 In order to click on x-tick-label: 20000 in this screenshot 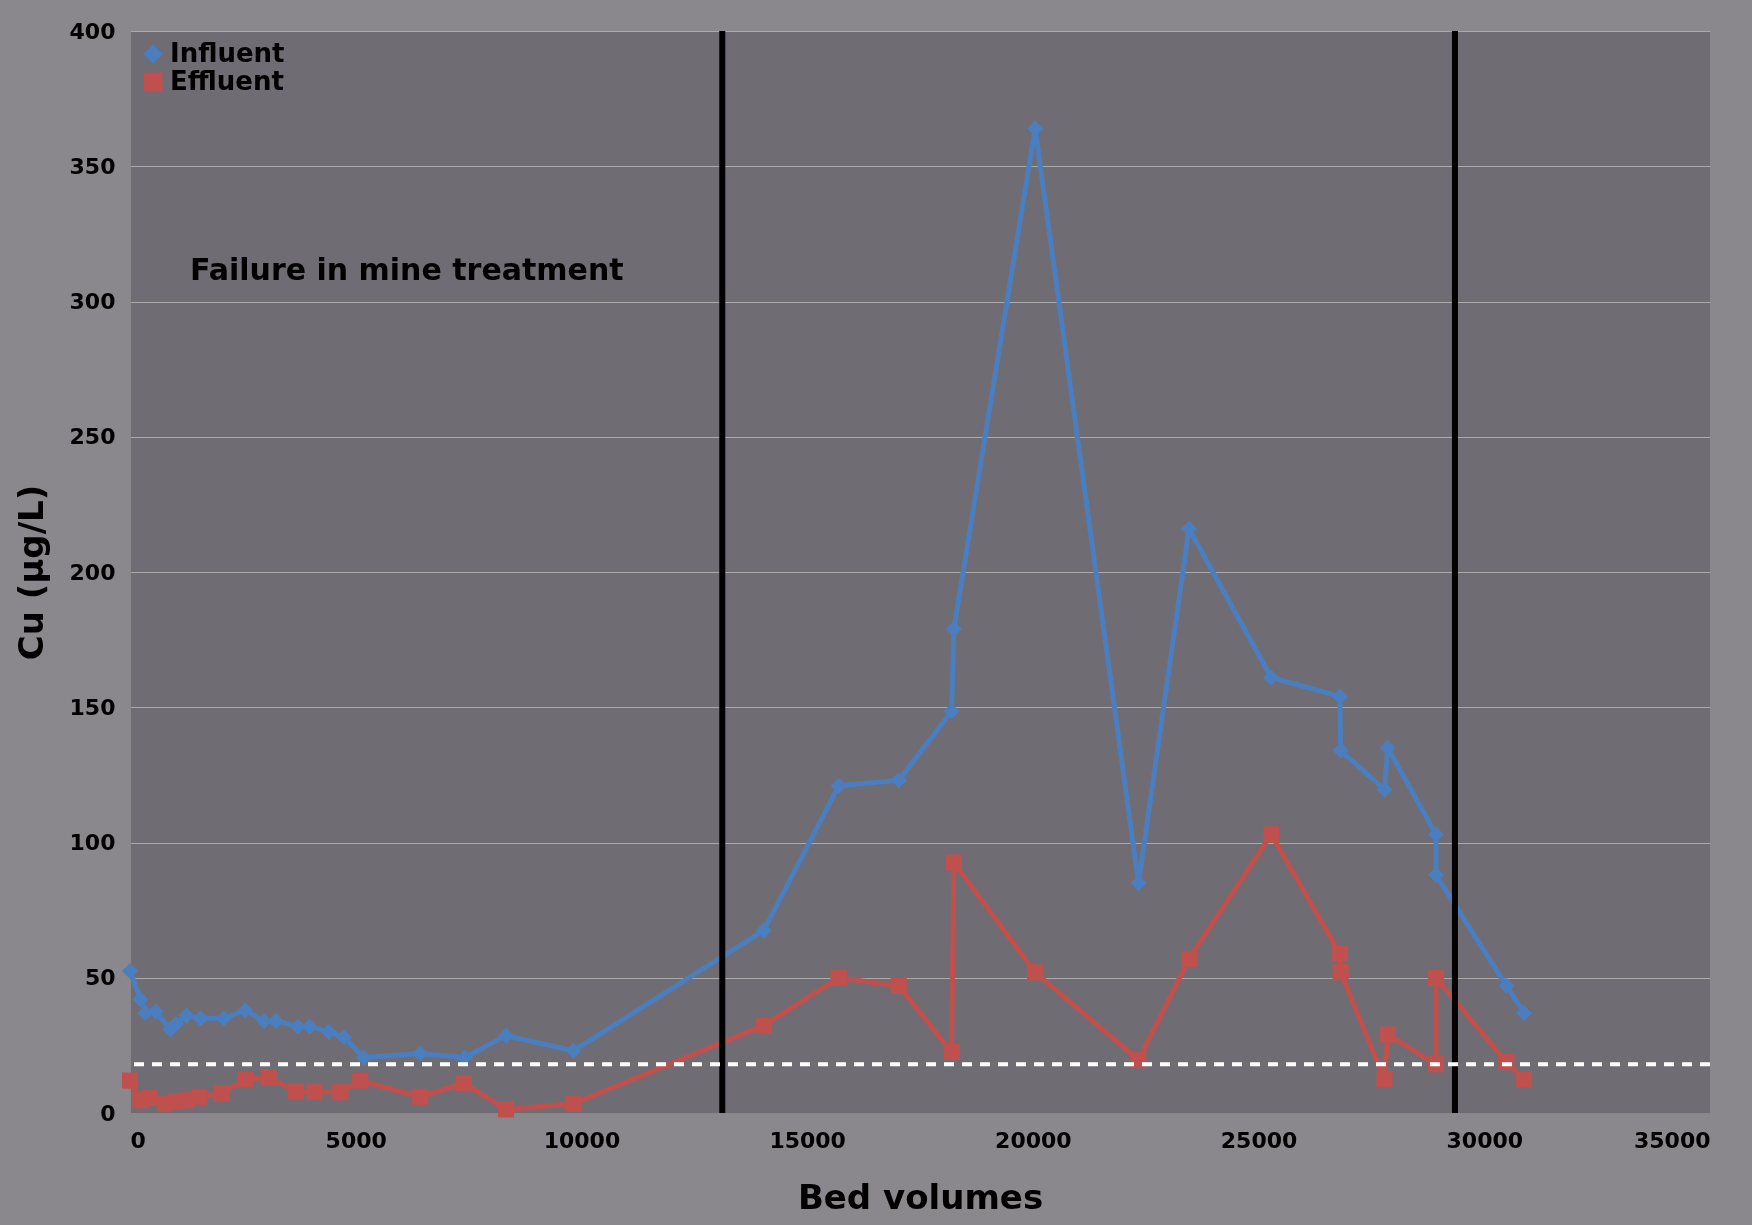, I will do `click(1033, 1140)`.